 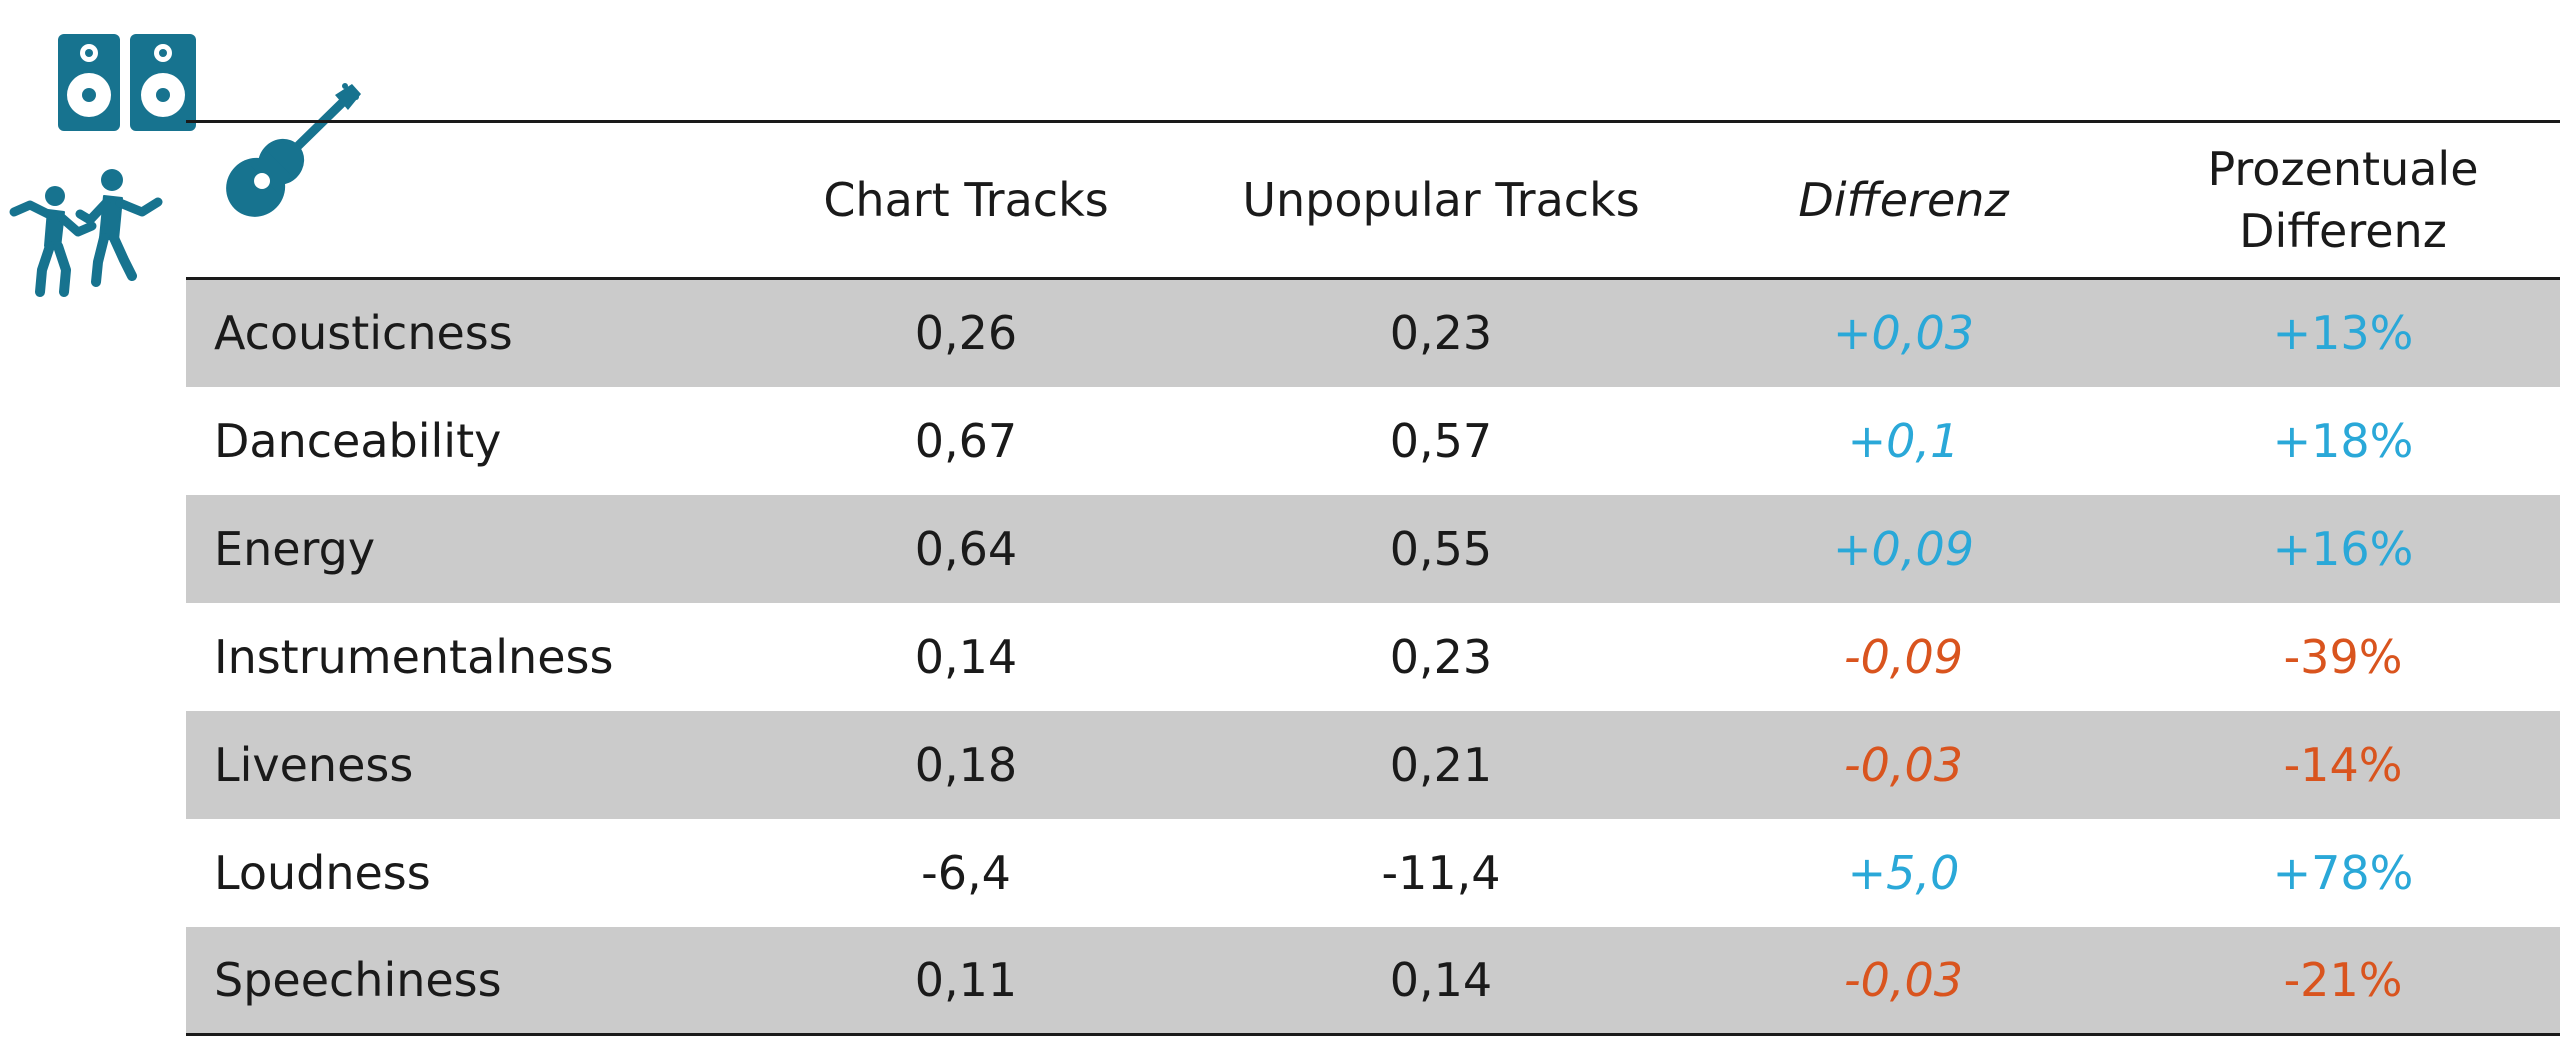 What do you see at coordinates (966, 656) in the screenshot?
I see `chart-tracks-value: 0,14` at bounding box center [966, 656].